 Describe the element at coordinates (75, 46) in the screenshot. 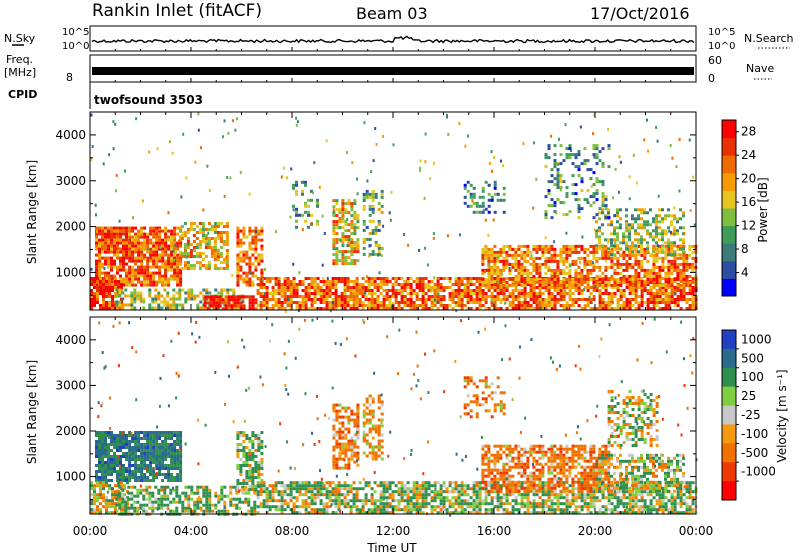

I see `nsky-tick-min: 10^0` at that location.